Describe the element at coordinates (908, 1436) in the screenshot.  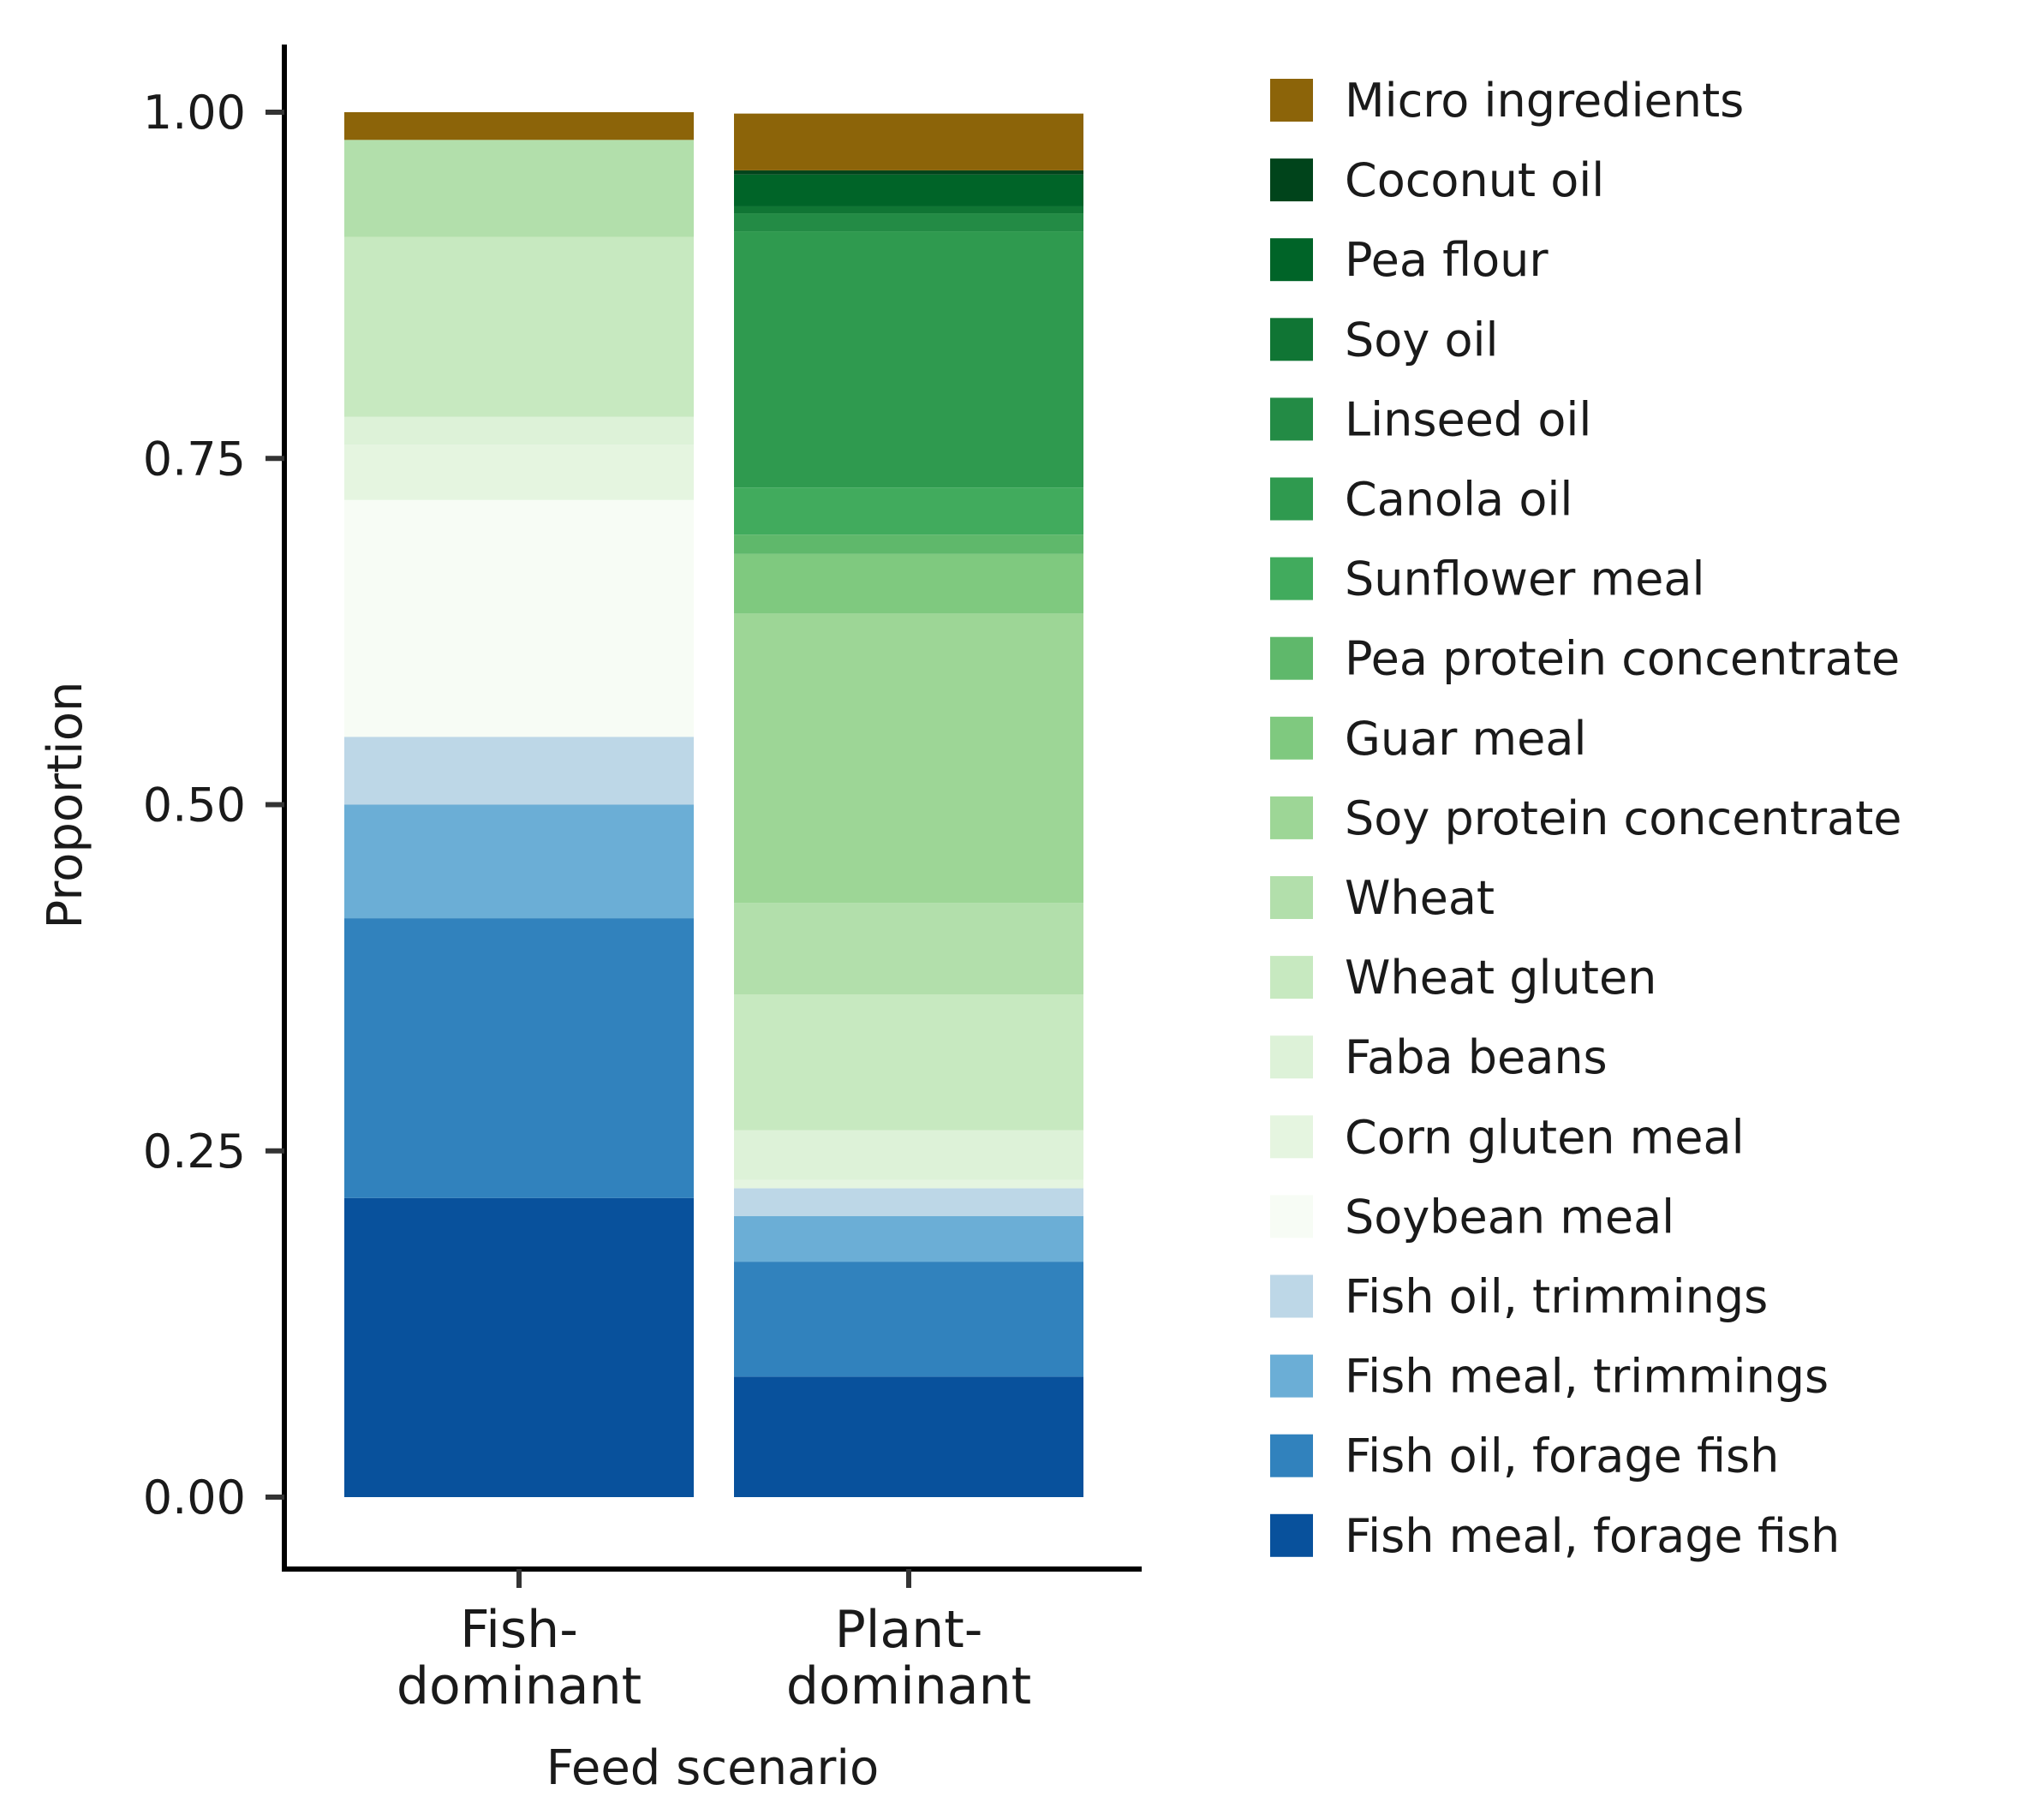
I see `bar-plant-dominant-fish-meal-forage-fish` at that location.